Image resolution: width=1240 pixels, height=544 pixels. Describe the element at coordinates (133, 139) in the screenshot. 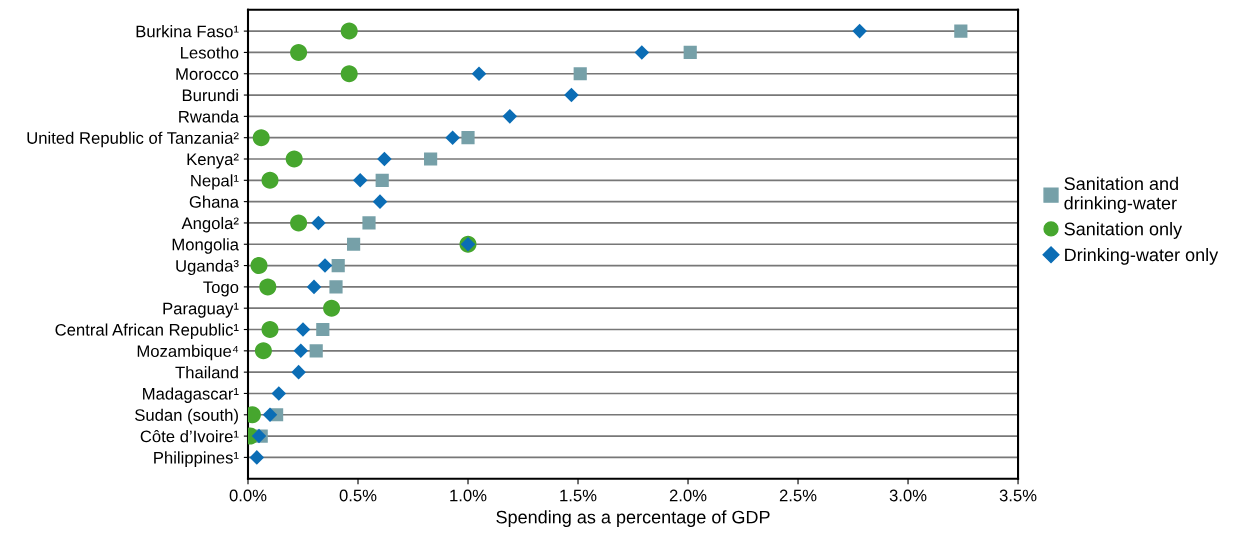

I see `y-tick-label: United Republic of Tanzania²` at that location.